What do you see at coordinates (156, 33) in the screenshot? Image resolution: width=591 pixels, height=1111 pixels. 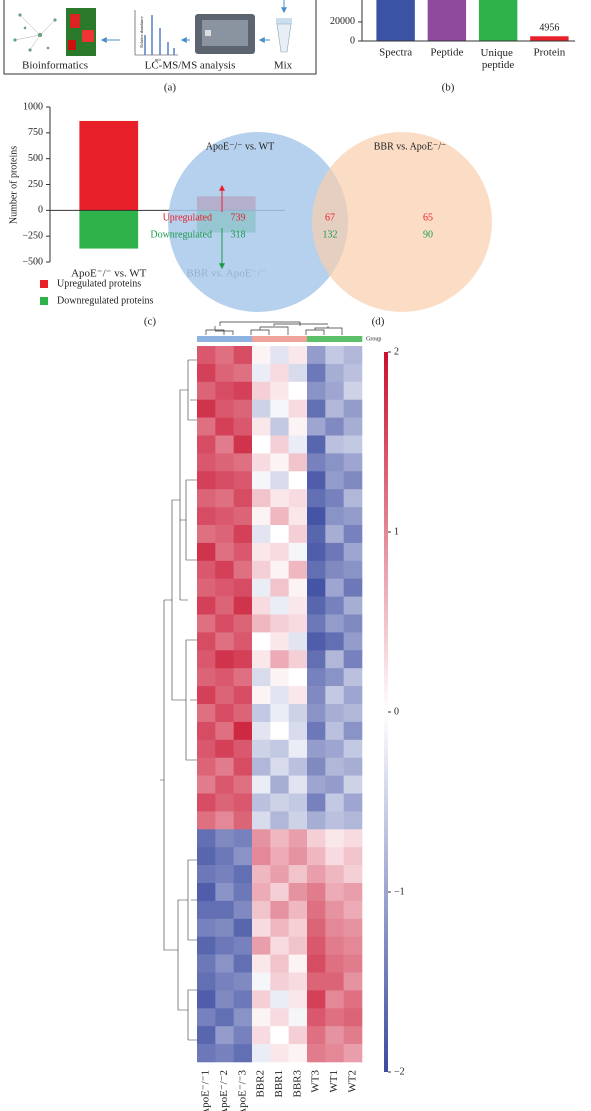 I see `spectrum-icon` at bounding box center [156, 33].